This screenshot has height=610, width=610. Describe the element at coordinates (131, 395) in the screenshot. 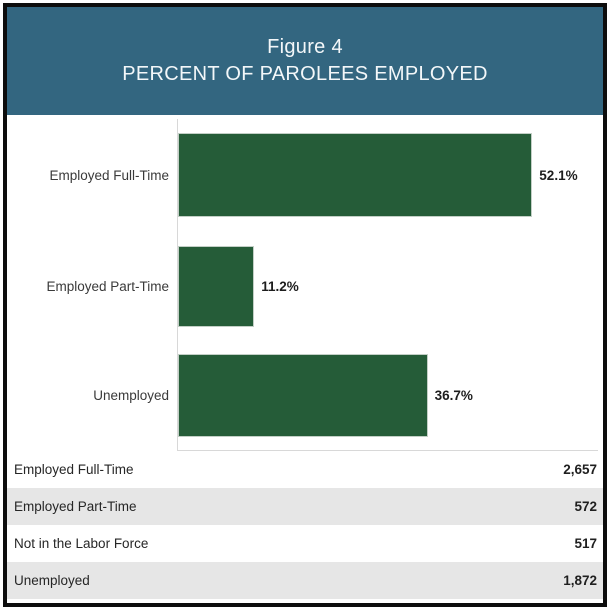

I see `category-label: Unemployed` at that location.